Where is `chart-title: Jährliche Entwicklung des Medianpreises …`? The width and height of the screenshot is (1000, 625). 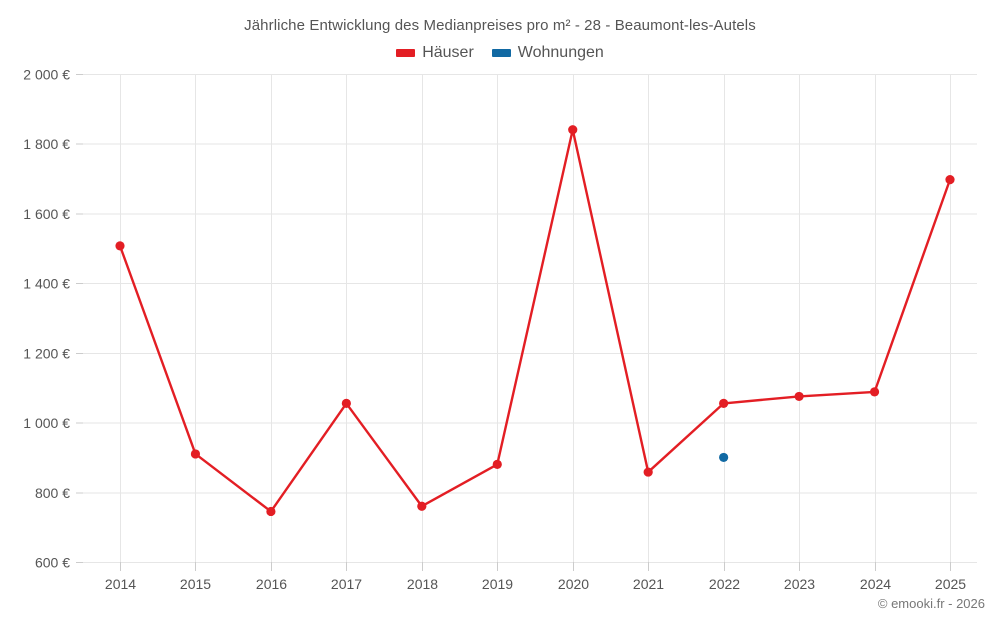 chart-title: Jährliche Entwicklung des Medianpreises … is located at coordinates (500, 25).